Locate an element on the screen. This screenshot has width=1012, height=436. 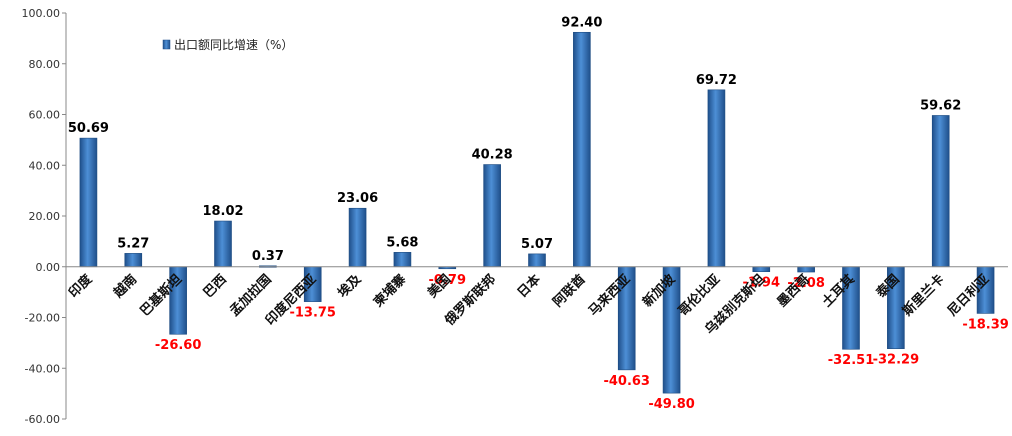
legend-swatch is located at coordinates (166, 44).